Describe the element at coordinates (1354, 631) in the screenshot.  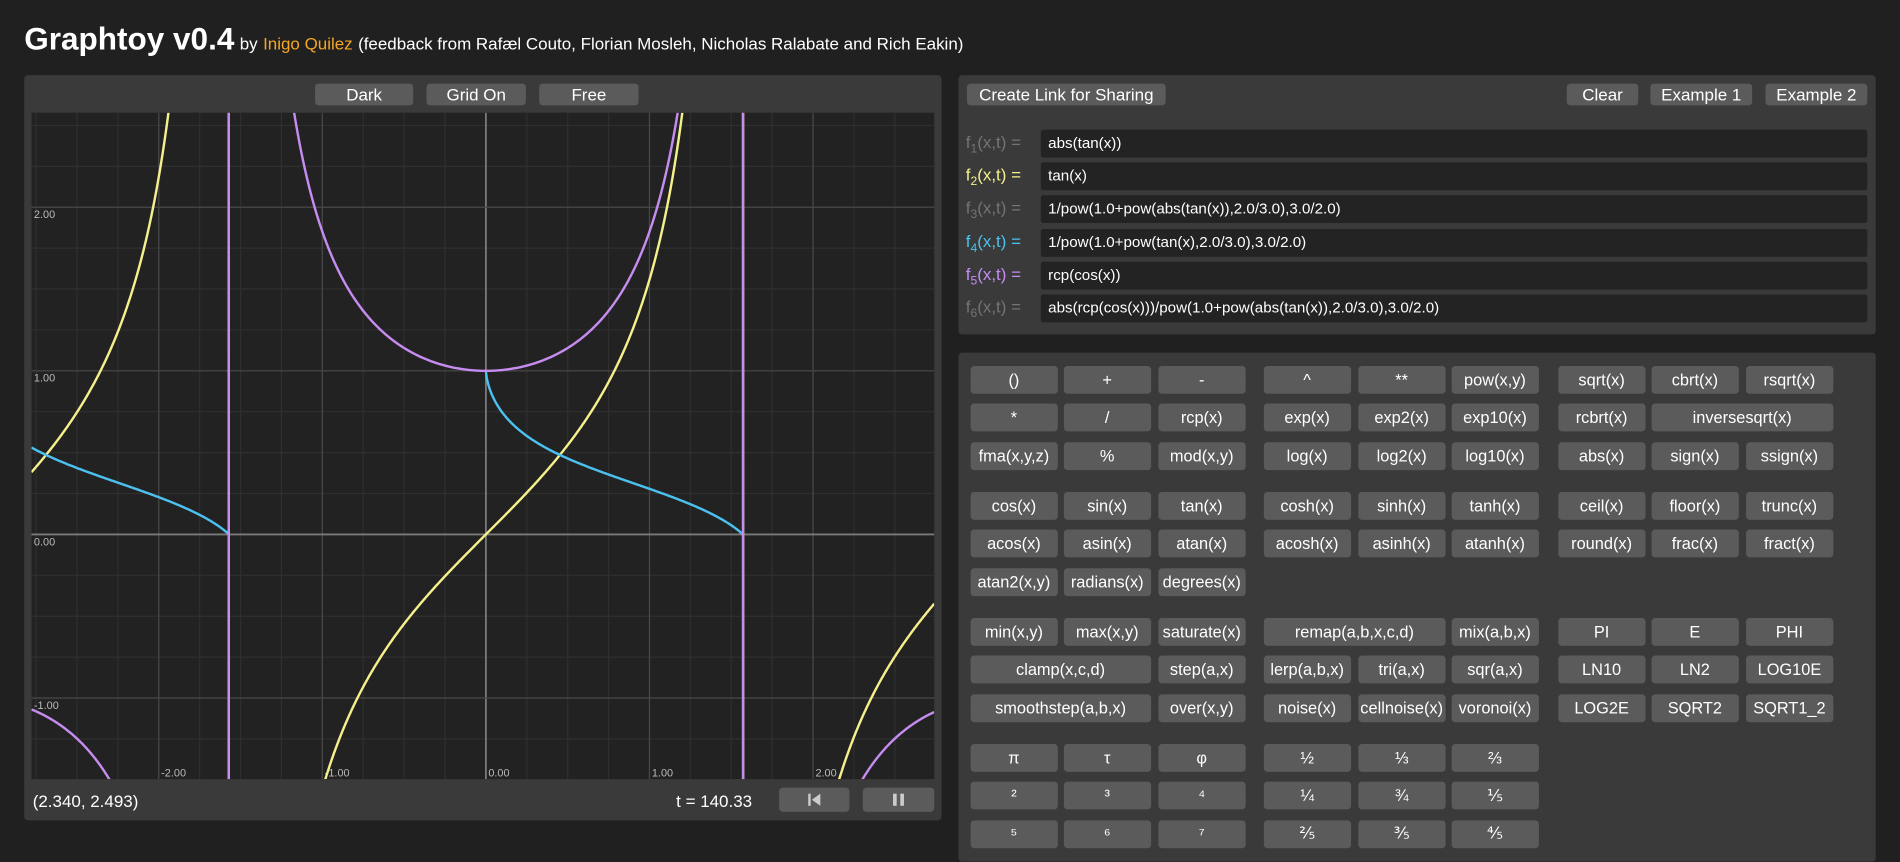
I see `keypad-button: remap(a,b,x,c,d)` at that location.